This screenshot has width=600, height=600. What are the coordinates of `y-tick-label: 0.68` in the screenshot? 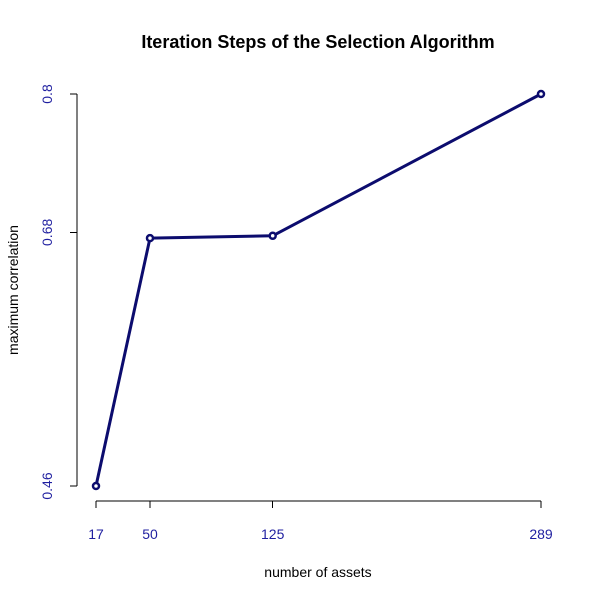 It's located at (47, 232).